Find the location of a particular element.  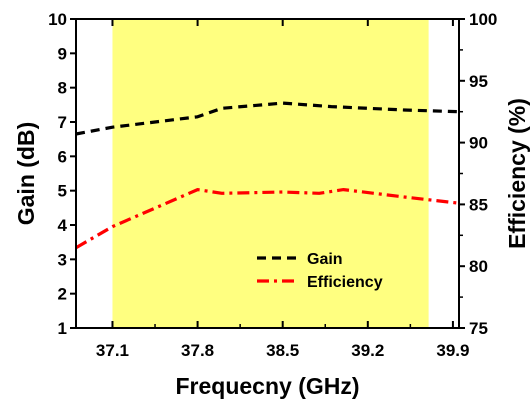

left-y-tick-label: 5 is located at coordinates (62, 191).